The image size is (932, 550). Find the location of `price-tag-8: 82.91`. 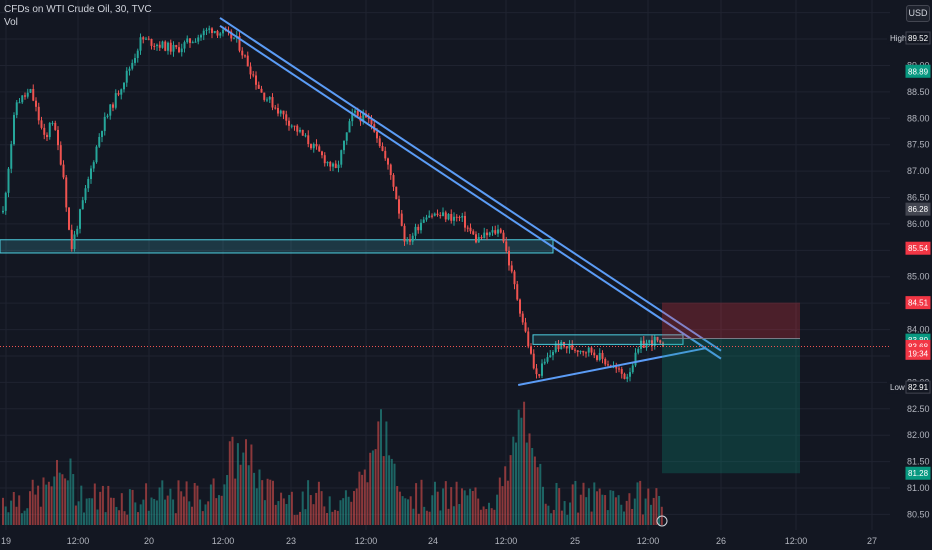

price-tag-8: 82.91 is located at coordinates (918, 387).